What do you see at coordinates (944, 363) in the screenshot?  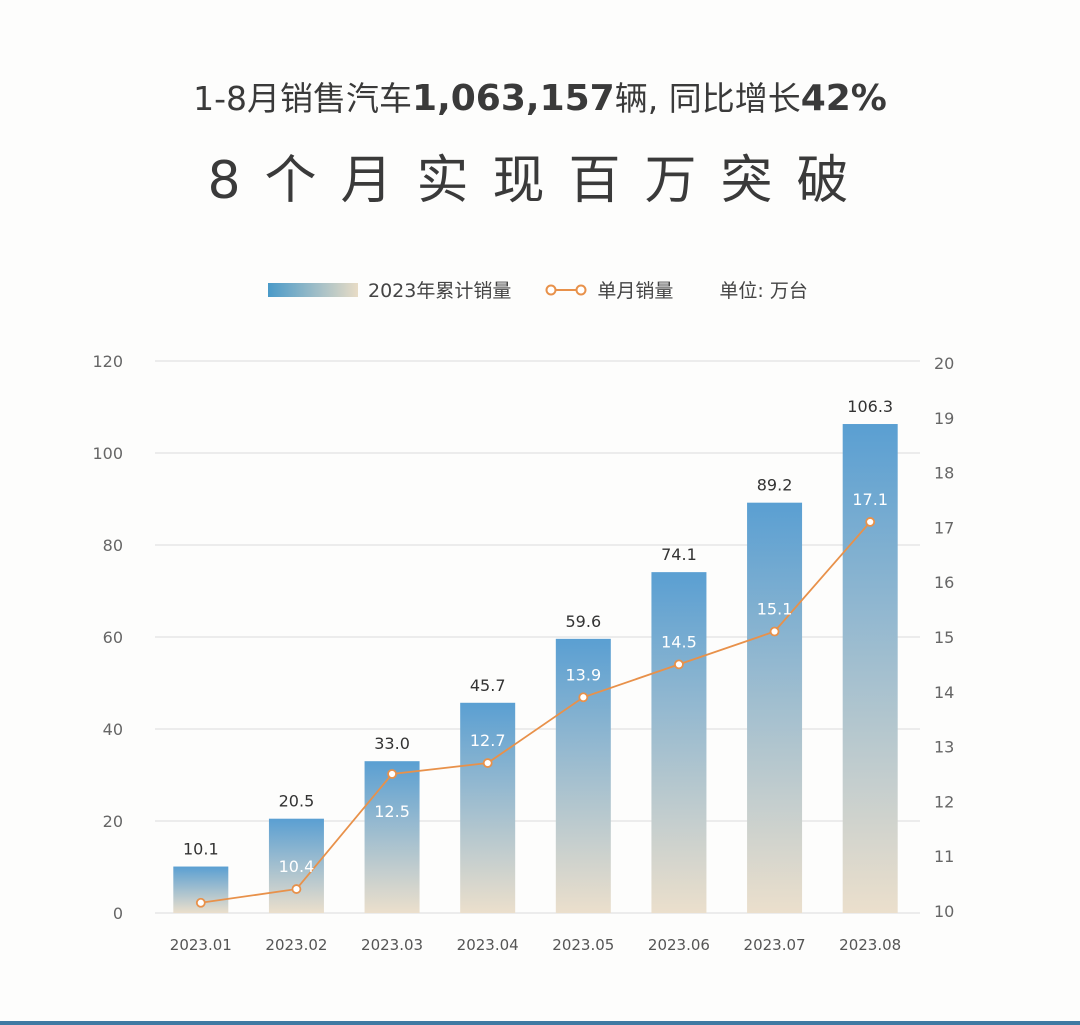 I see `right-axis-tick: 20` at bounding box center [944, 363].